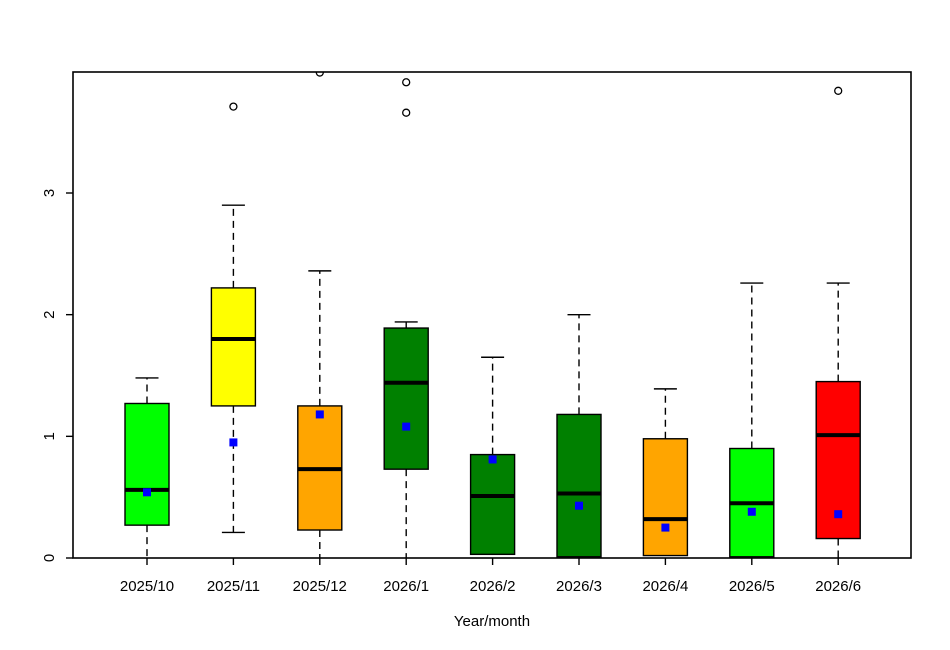 This screenshot has width=950, height=650. I want to click on x-tick-label: 2026/4, so click(665, 586).